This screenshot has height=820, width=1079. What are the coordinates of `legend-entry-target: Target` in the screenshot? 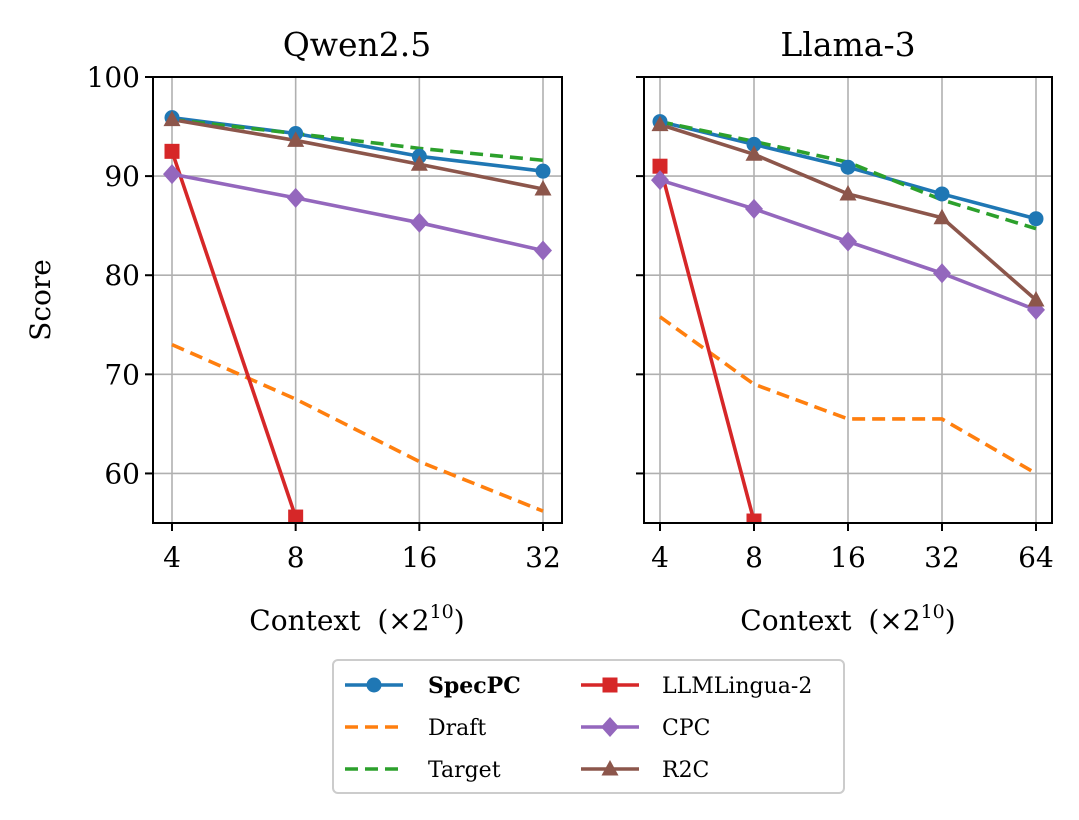 It's located at (423, 770).